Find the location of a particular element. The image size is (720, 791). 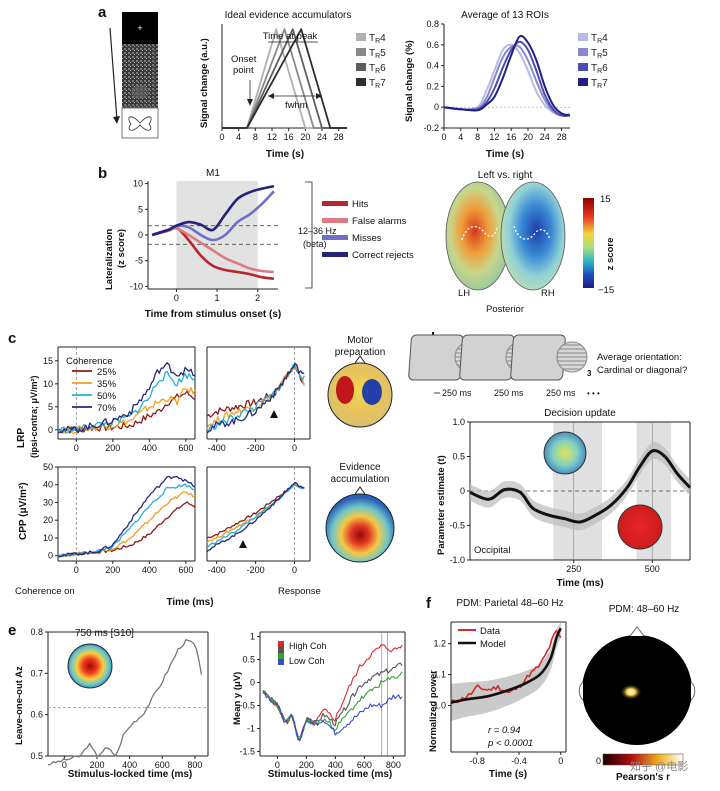

colorbar-title: z score is located at coordinates (610, 254).